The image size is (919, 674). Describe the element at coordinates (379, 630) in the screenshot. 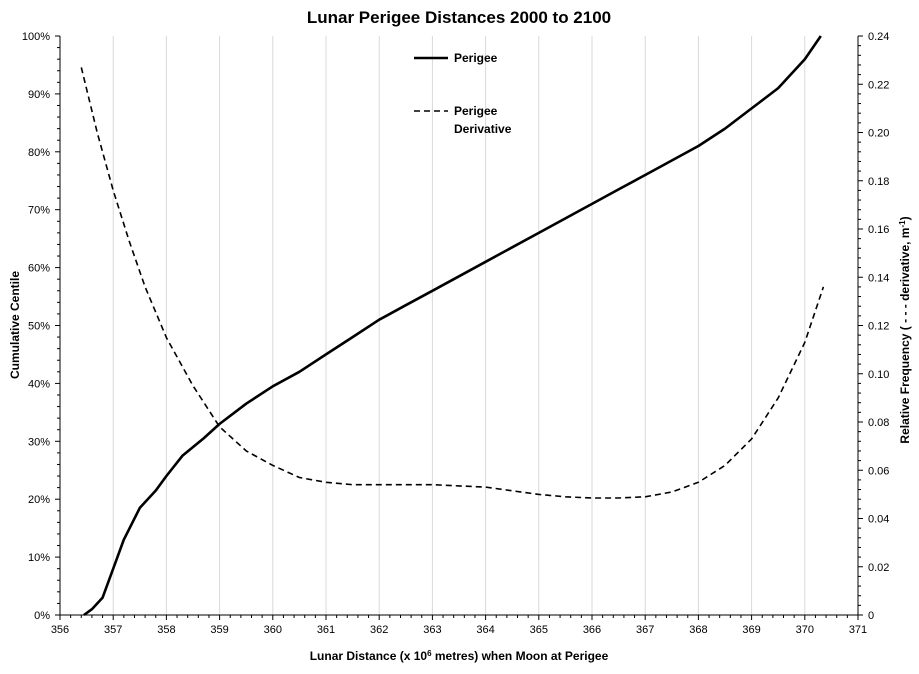

I see `x-tick-label: 362` at that location.